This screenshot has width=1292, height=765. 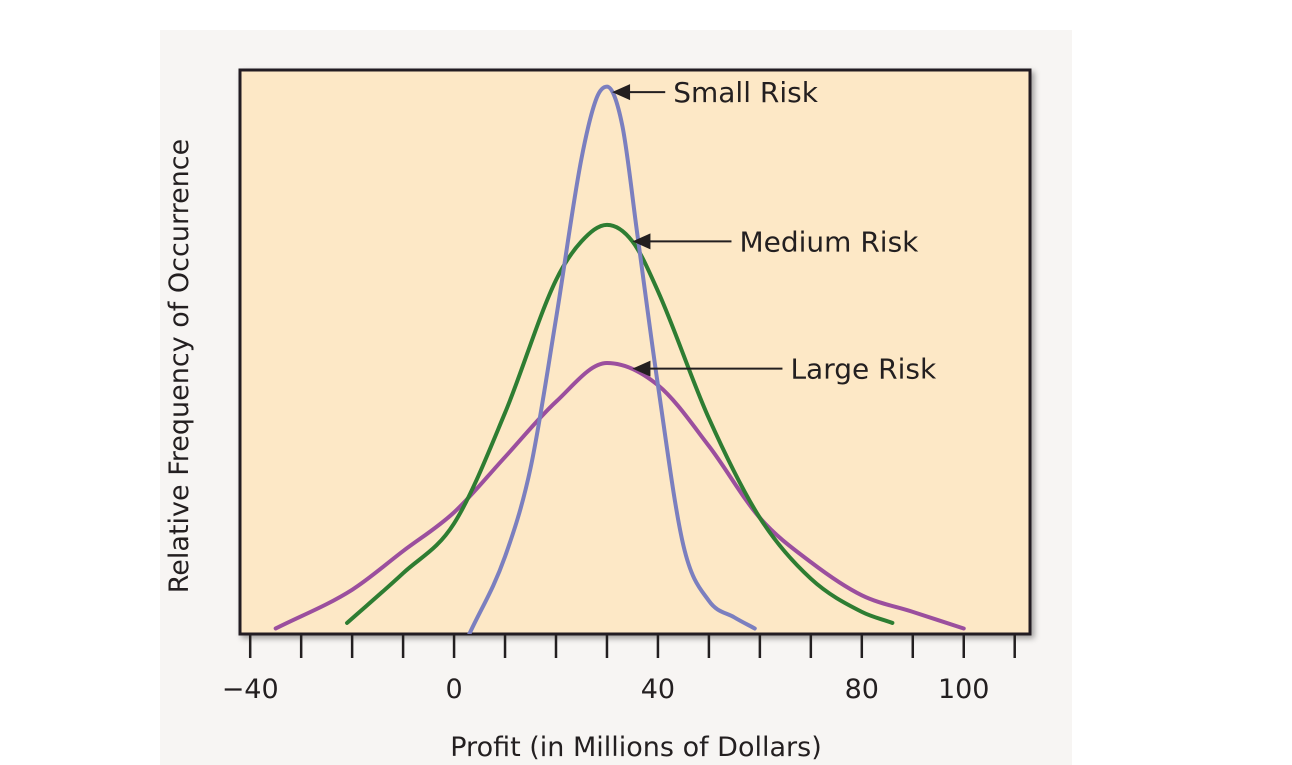 What do you see at coordinates (179, 366) in the screenshot?
I see `y-axis-title: Relative Frequency of Occurrence` at bounding box center [179, 366].